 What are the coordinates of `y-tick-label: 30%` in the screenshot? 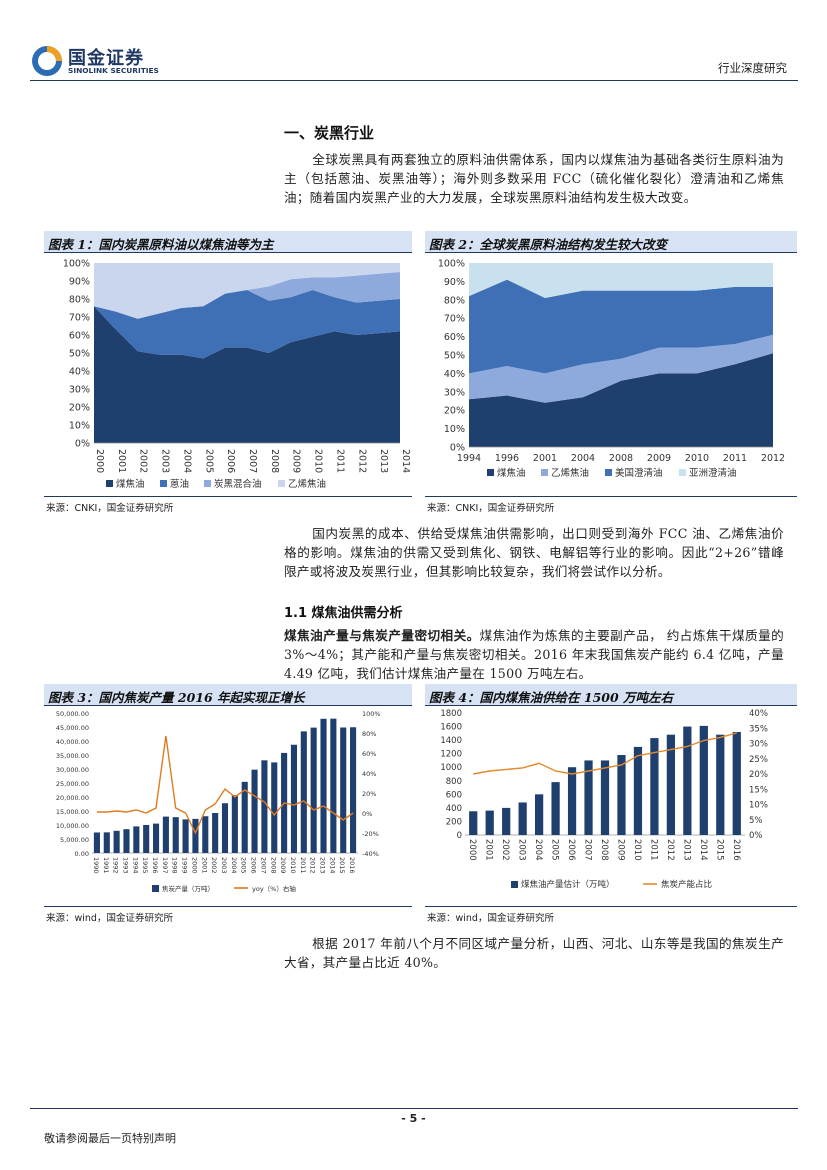 It's located at (79, 390).